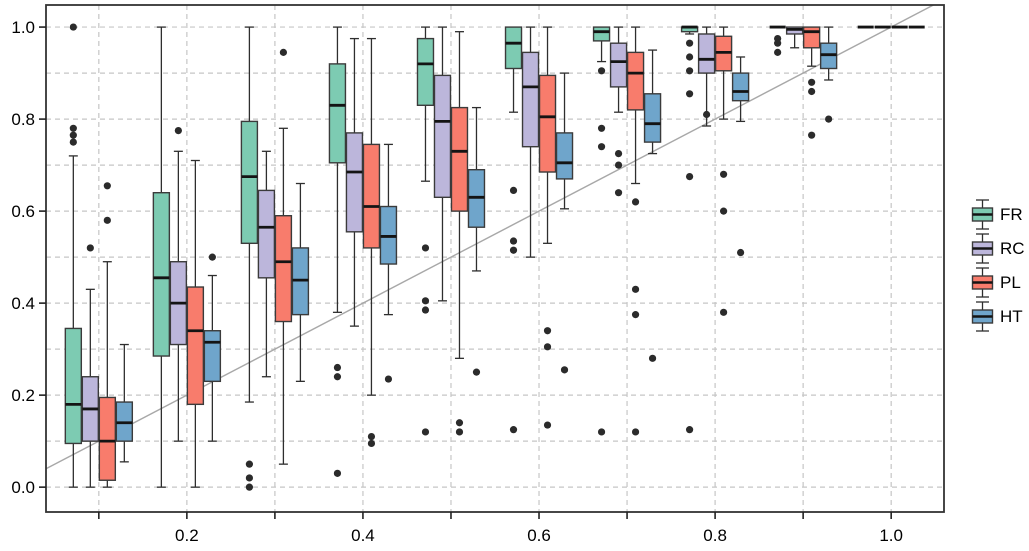  I want to click on y-axis-tick-label: 1.0, so click(23, 27).